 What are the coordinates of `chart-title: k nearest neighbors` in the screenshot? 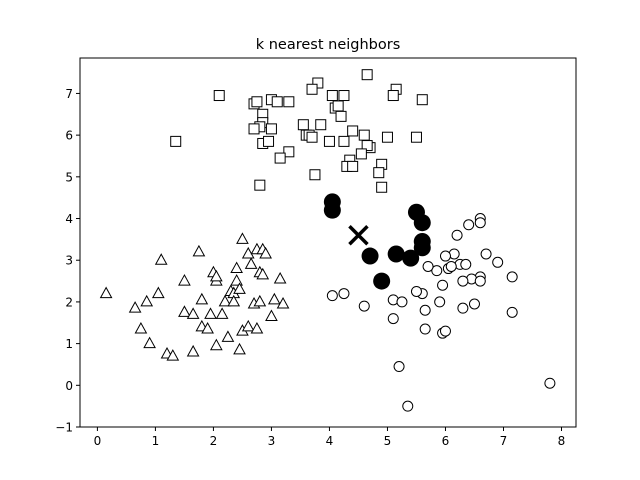 It's located at (328, 45).